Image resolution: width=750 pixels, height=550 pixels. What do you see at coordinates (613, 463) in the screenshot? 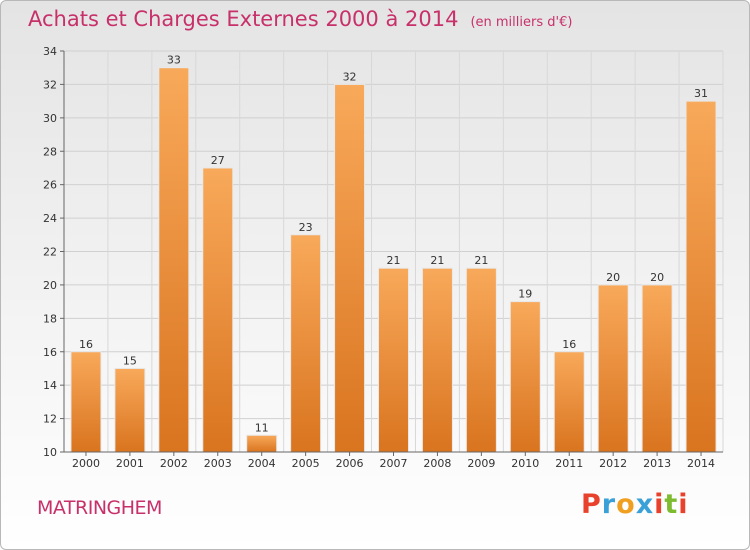
I see `x-tick-label: 2012` at bounding box center [613, 463].